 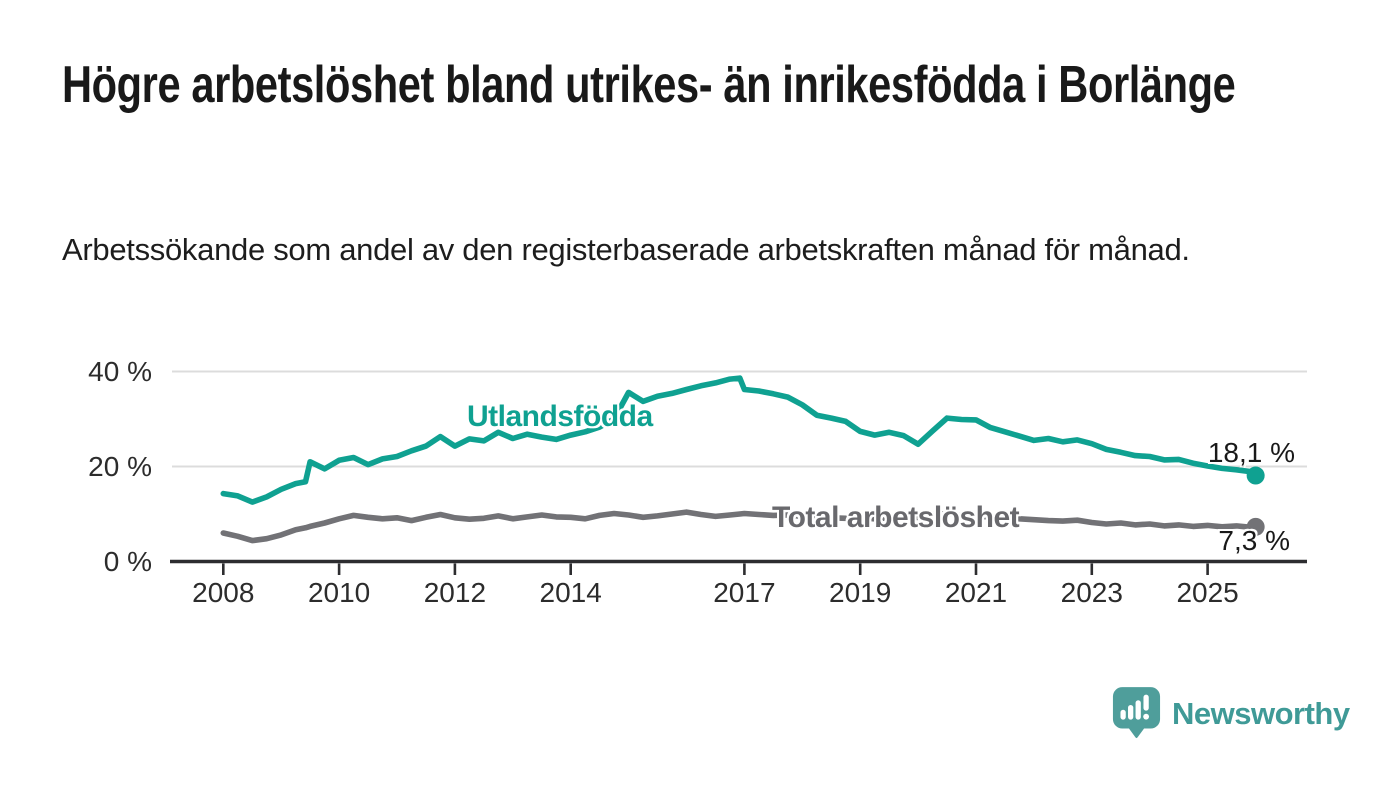 What do you see at coordinates (223, 592) in the screenshot?
I see `x-tick-label: 2008` at bounding box center [223, 592].